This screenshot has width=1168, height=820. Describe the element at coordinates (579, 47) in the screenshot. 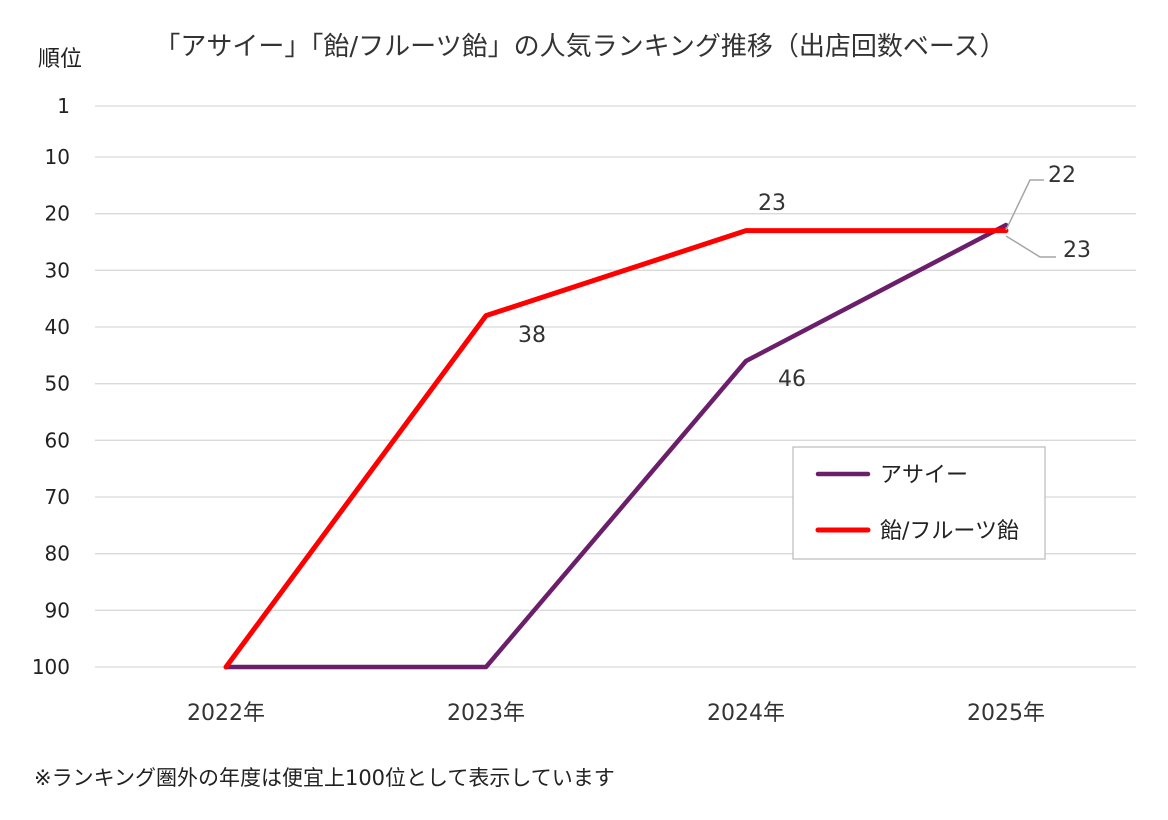

I see `chart-title: 「アサイー」「飴/フルーツ飴」の人気ランキング推移（出店回数ベース）` at that location.